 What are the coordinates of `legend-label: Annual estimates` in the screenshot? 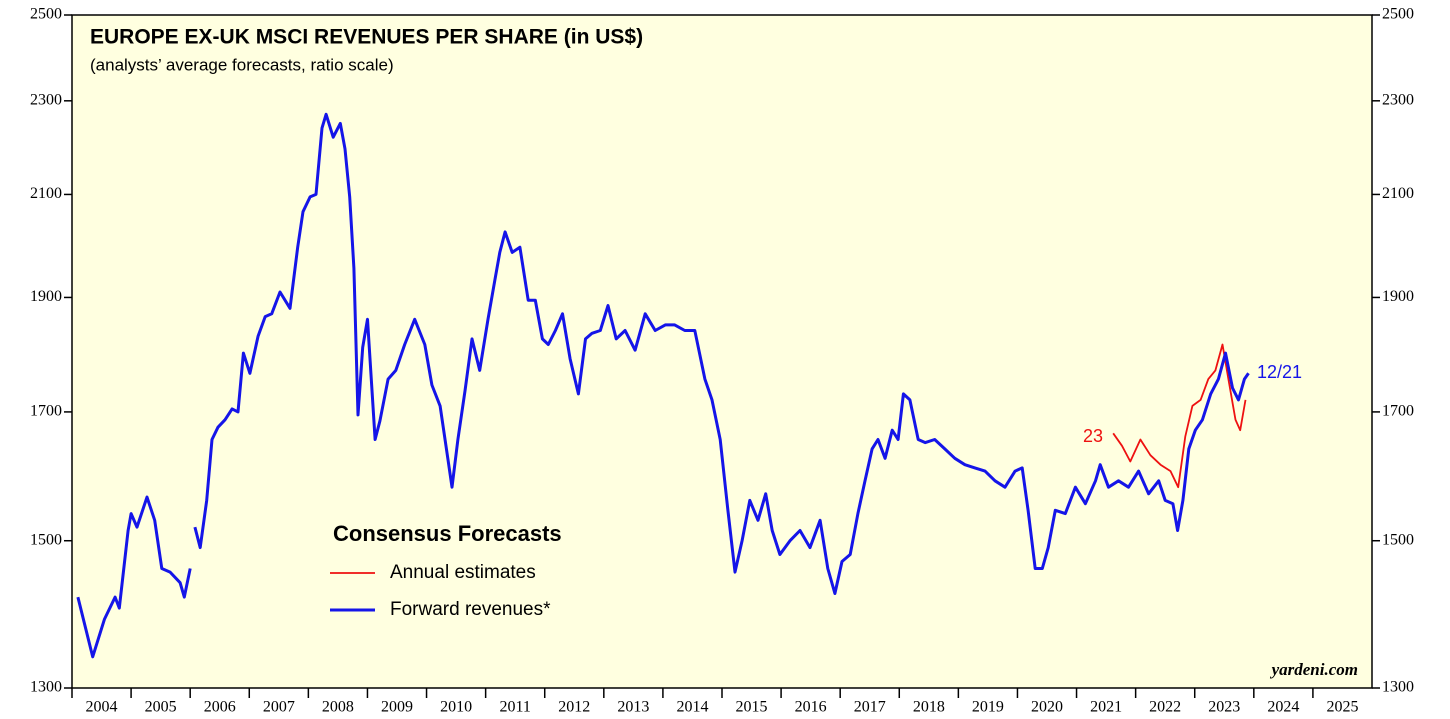 It's located at (463, 572).